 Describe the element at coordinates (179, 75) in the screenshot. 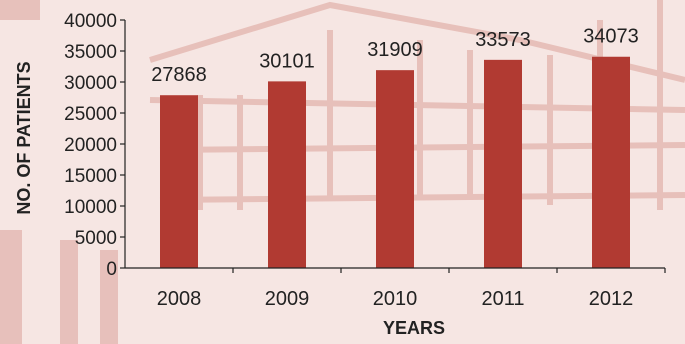

I see `data-label-2008: 27868` at that location.